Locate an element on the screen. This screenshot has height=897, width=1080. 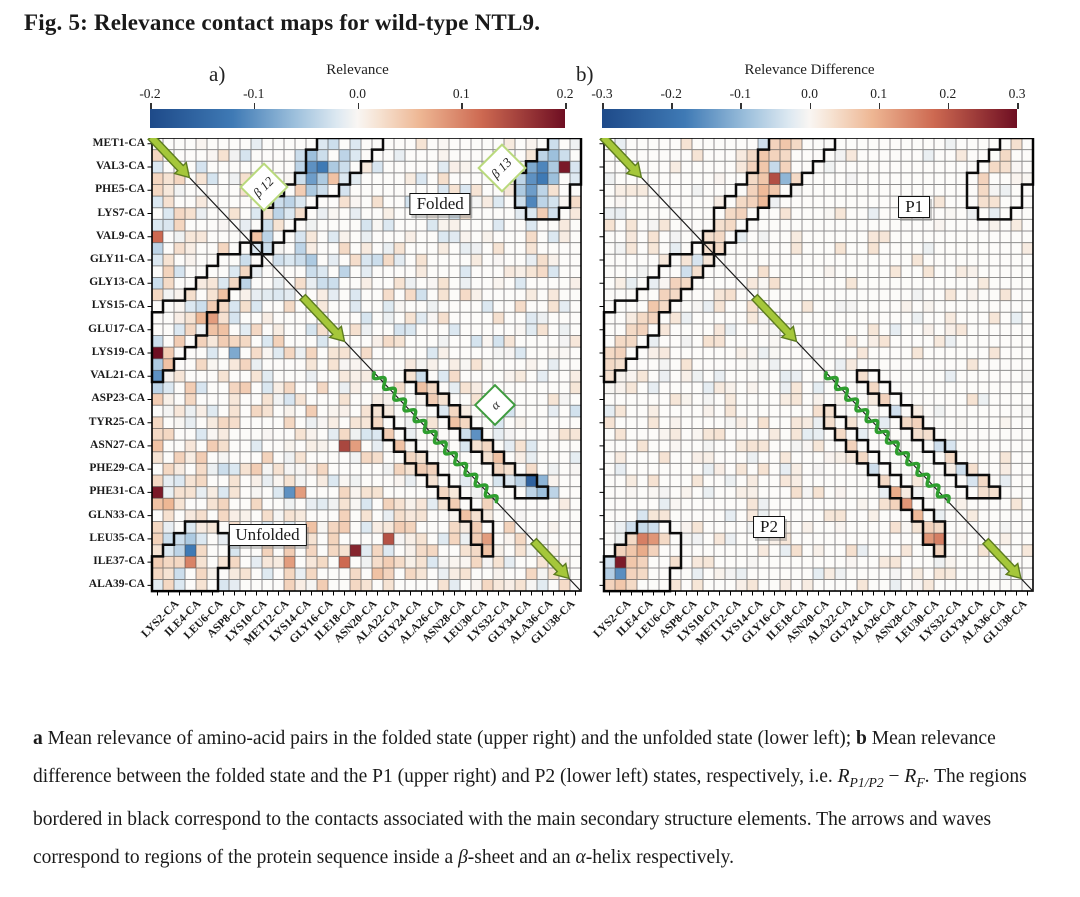
axis-label-y: GLU17-CA is located at coordinates (116, 328).